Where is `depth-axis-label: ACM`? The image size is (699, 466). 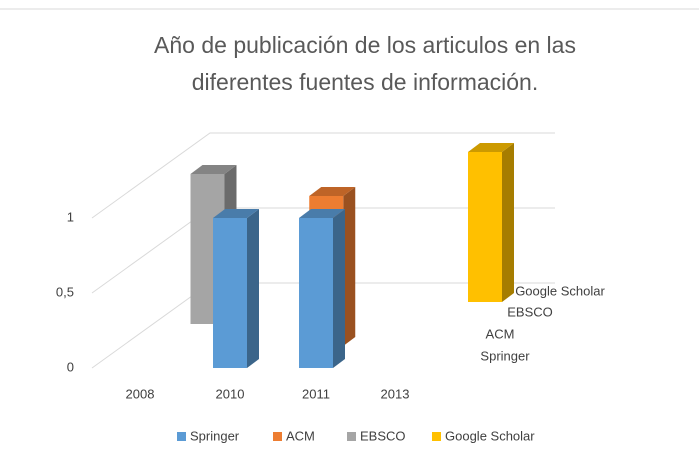 depth-axis-label: ACM is located at coordinates (500, 333).